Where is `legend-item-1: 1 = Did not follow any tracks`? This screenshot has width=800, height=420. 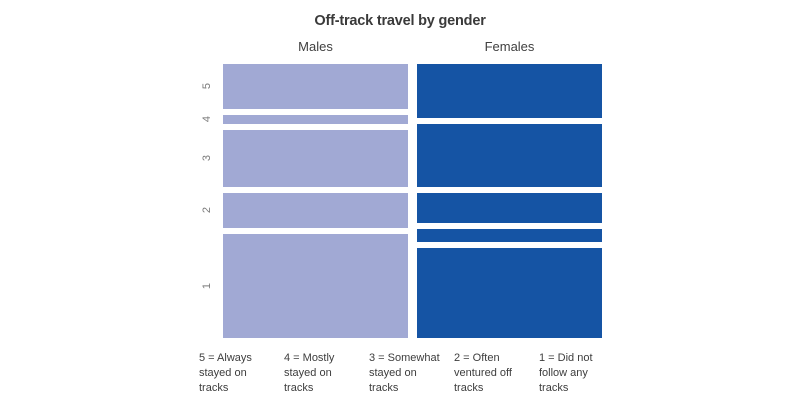 legend-item-1: 1 = Did not follow any tracks is located at coordinates (566, 373).